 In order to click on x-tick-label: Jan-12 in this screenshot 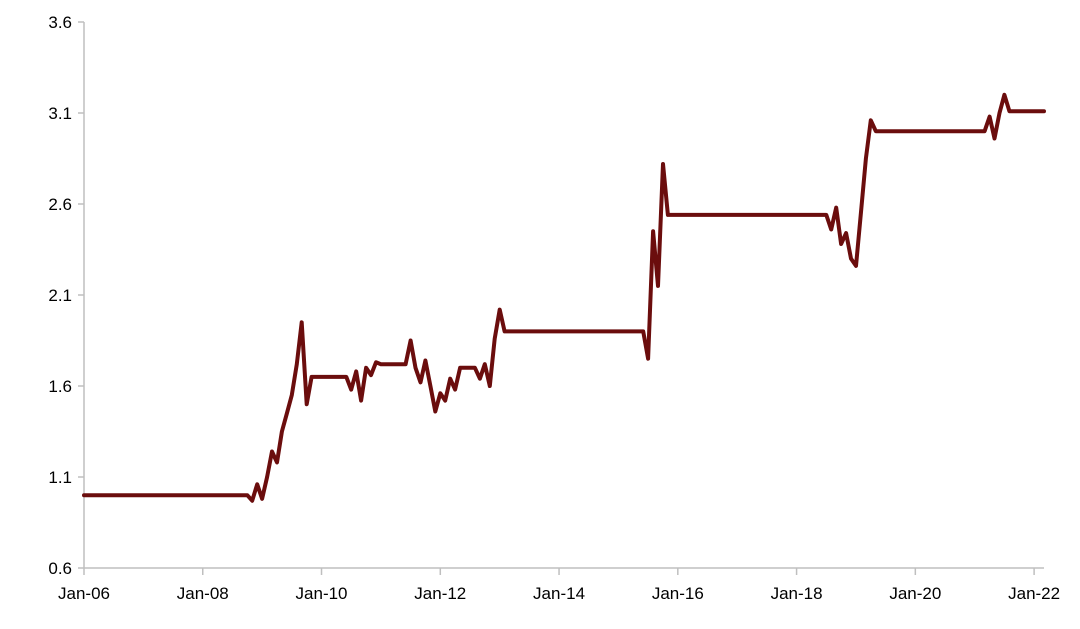, I will do `click(440, 593)`.